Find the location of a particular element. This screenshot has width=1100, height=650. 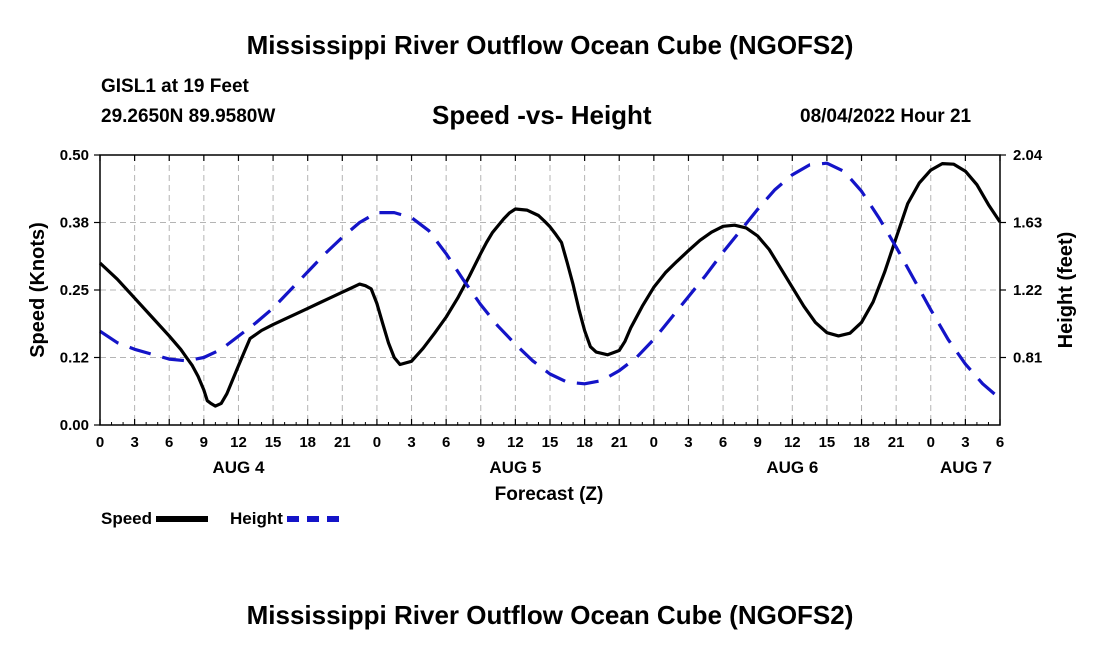

y2-tick-label: 0.81 is located at coordinates (1027, 358).